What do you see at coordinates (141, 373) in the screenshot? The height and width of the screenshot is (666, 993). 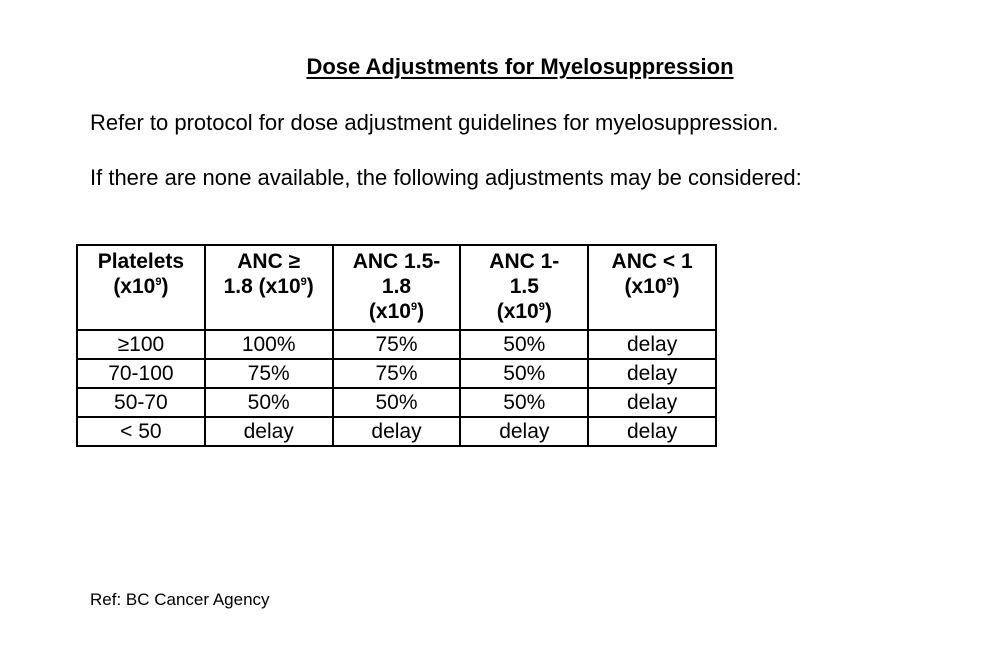 I see `table-cell: 70-100` at bounding box center [141, 373].